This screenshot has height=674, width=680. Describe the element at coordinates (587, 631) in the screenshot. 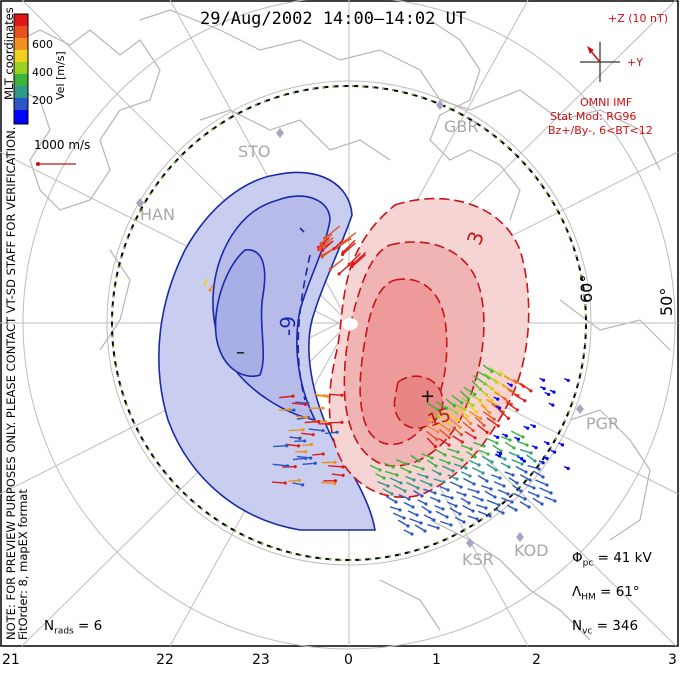

I see `nvc-sub: vc` at that location.